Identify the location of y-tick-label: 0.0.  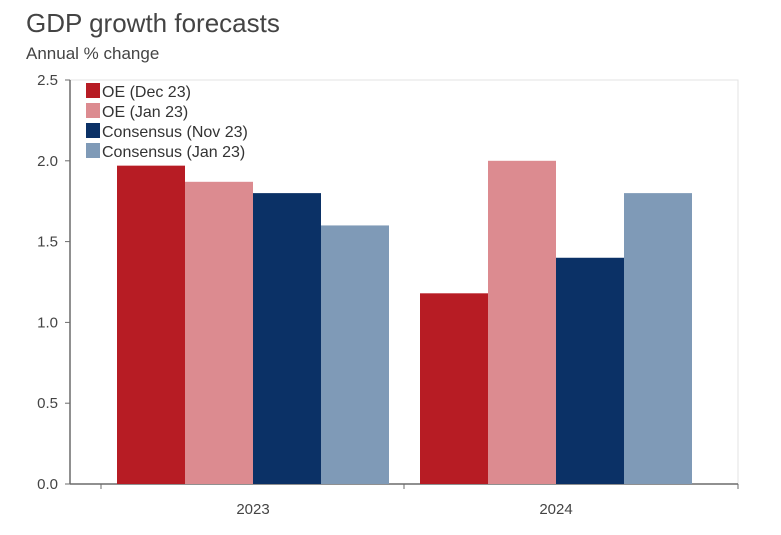
(47, 484).